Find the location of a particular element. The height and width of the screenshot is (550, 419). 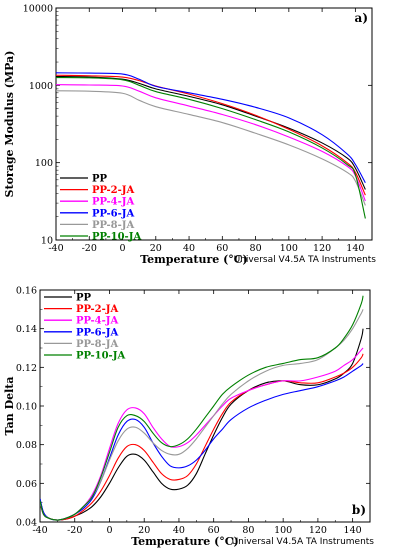

y-tick-label: 100 is located at coordinates (44, 163).